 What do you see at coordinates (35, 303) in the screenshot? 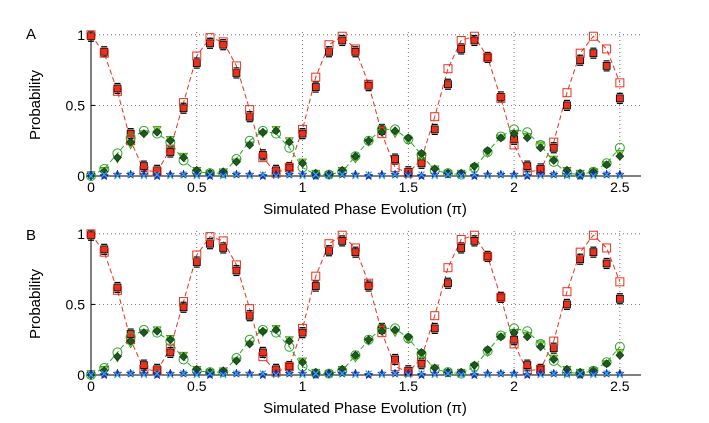
I see `panel-b-ylabel: Probability` at bounding box center [35, 303].